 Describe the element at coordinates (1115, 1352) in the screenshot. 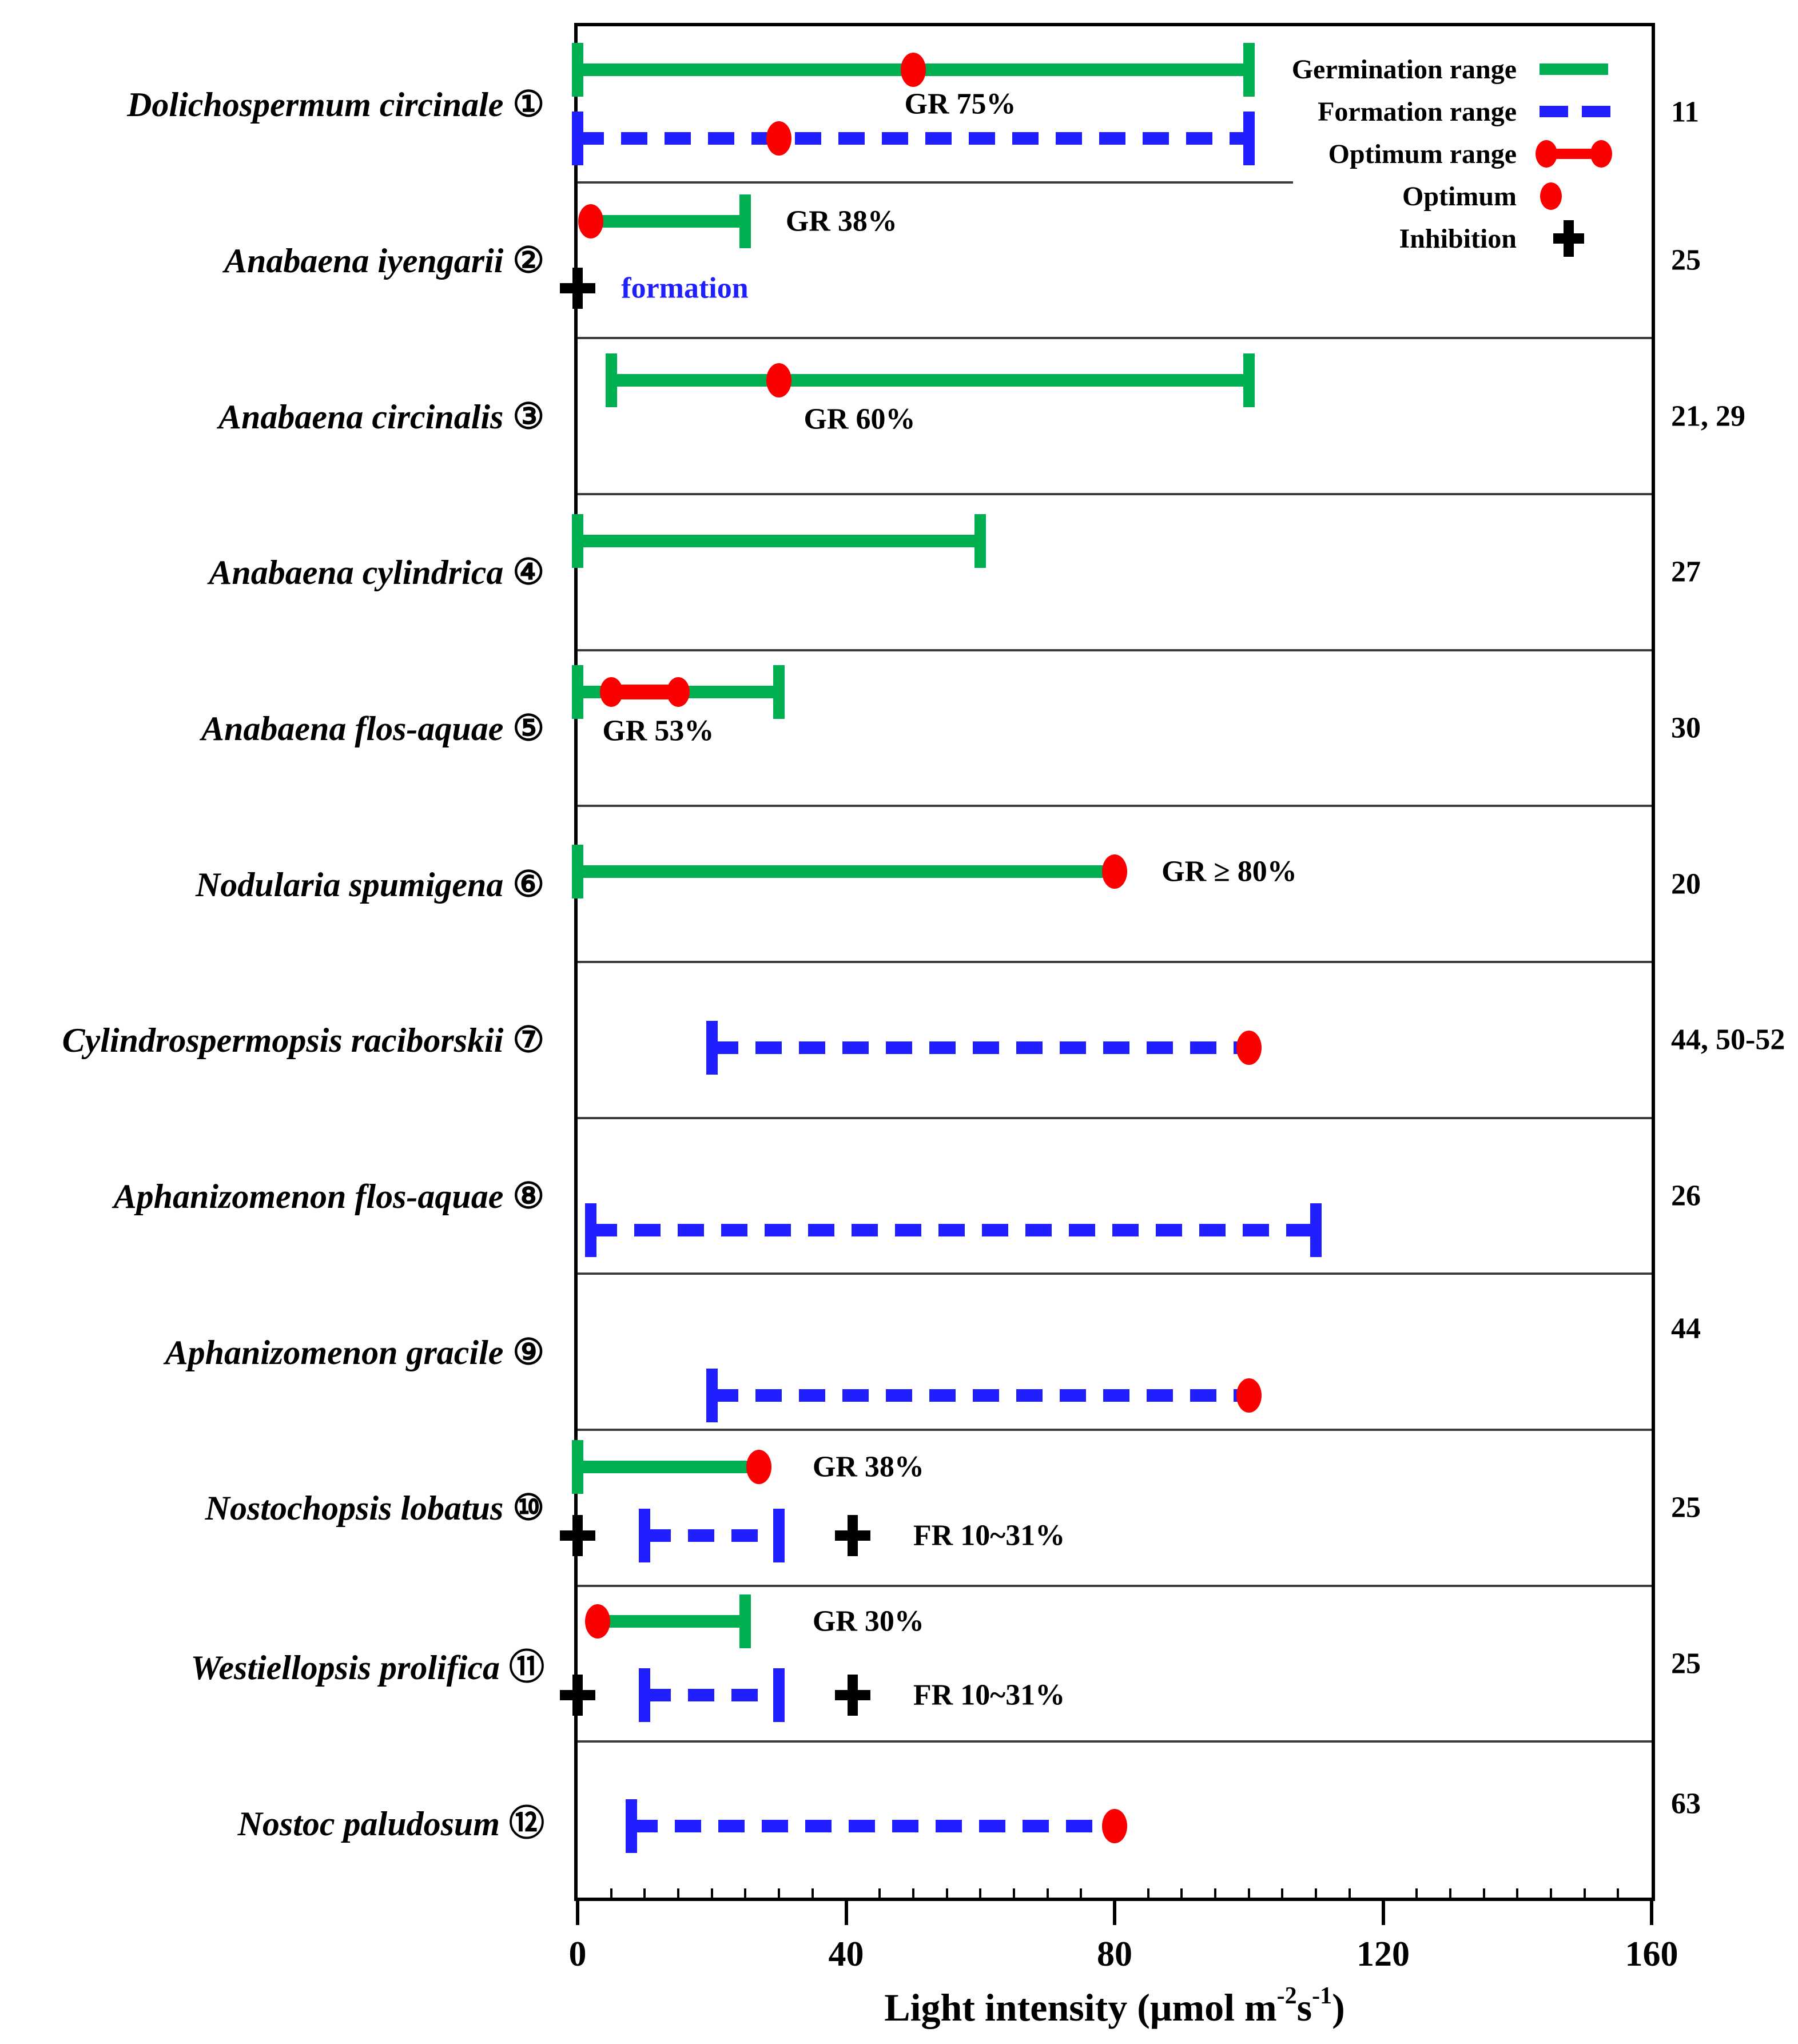

I see `species-row` at that location.